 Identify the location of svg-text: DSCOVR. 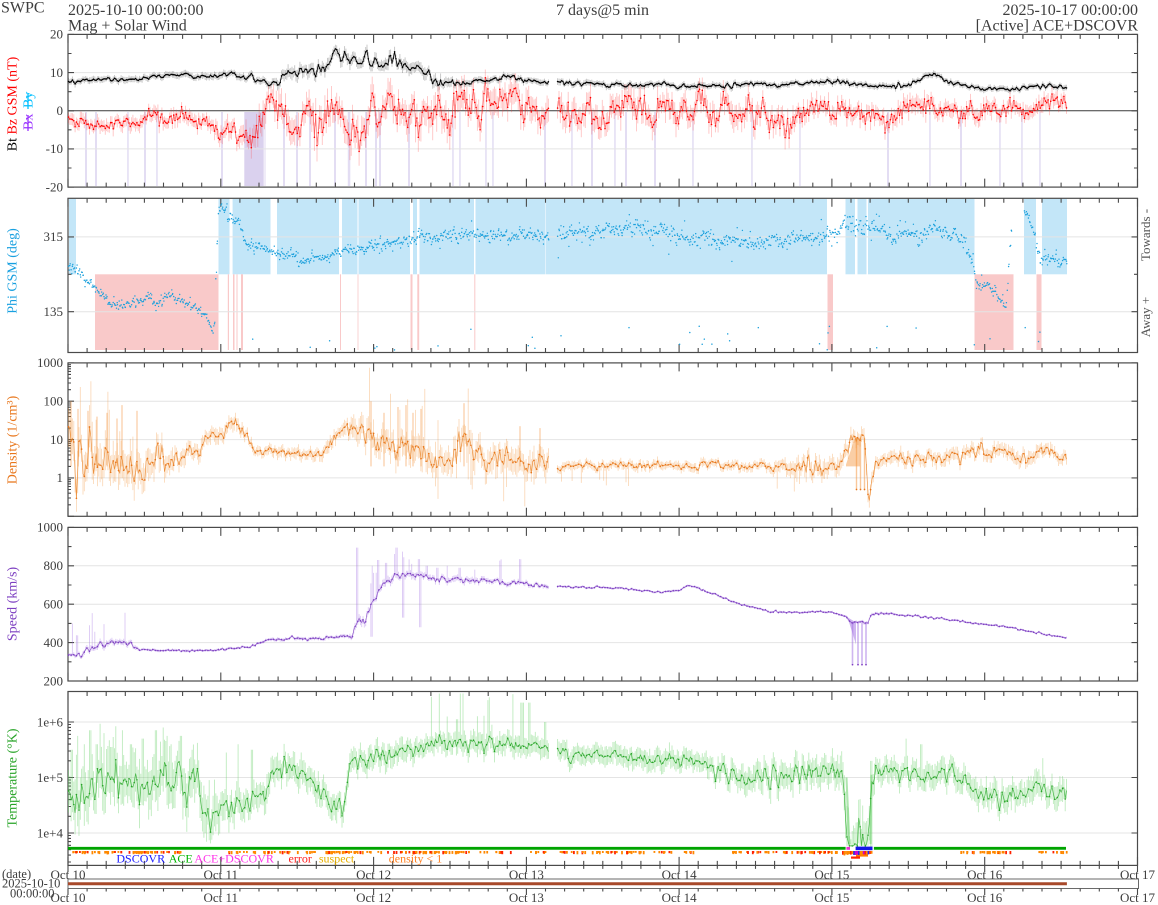
(140, 859).